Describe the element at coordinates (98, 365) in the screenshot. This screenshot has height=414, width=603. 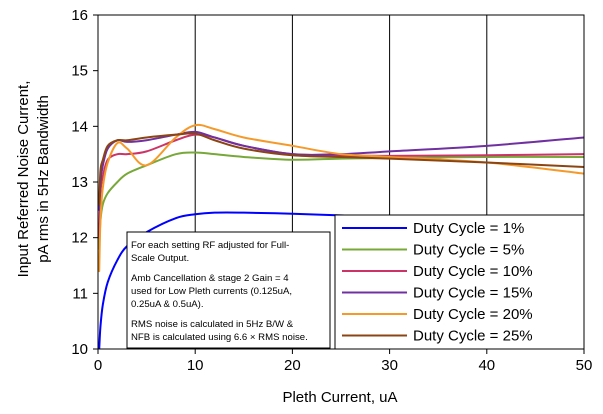
I see `x-tick-label: 0` at that location.